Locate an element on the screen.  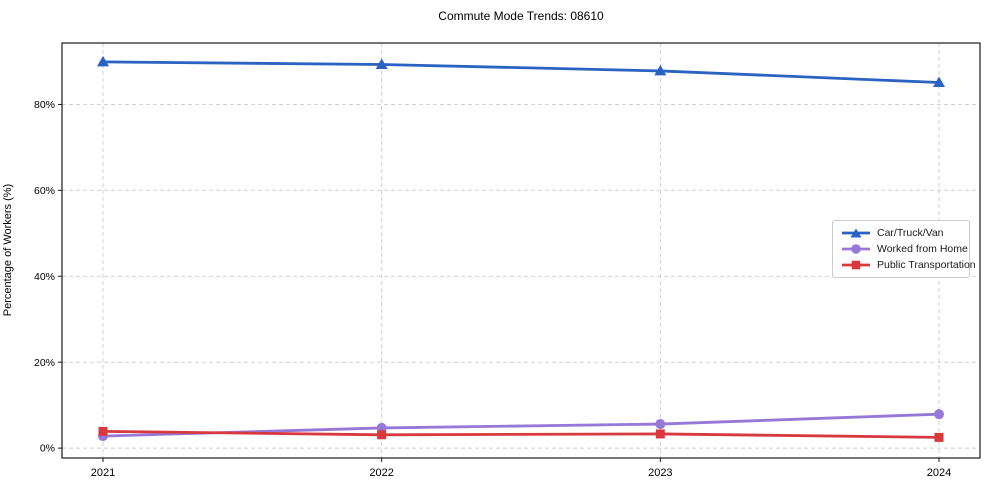
y-tick-label: 80% is located at coordinates (44, 105).